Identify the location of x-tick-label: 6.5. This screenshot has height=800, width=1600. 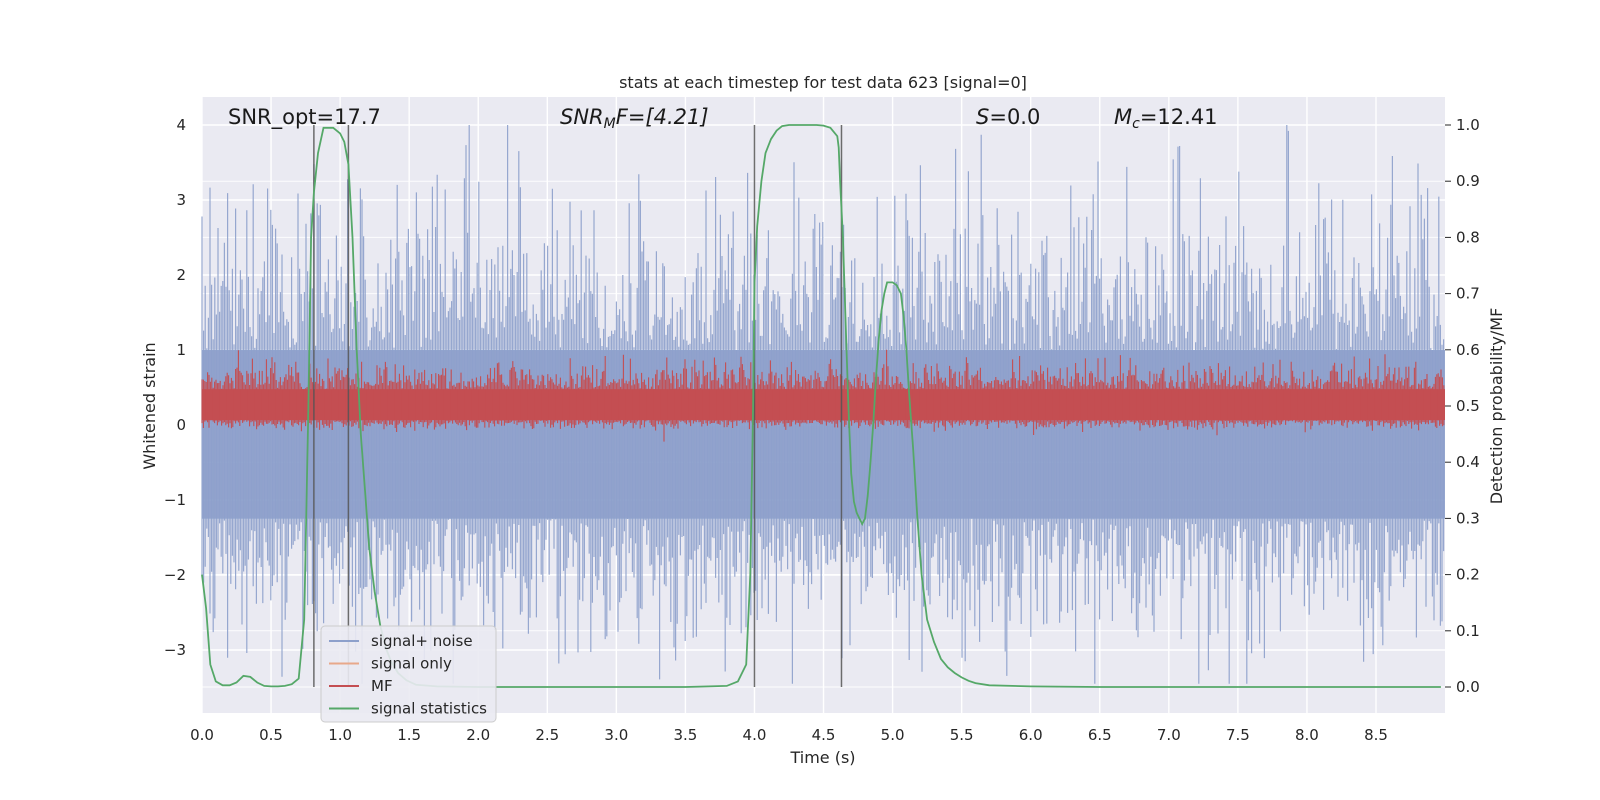
(1100, 735).